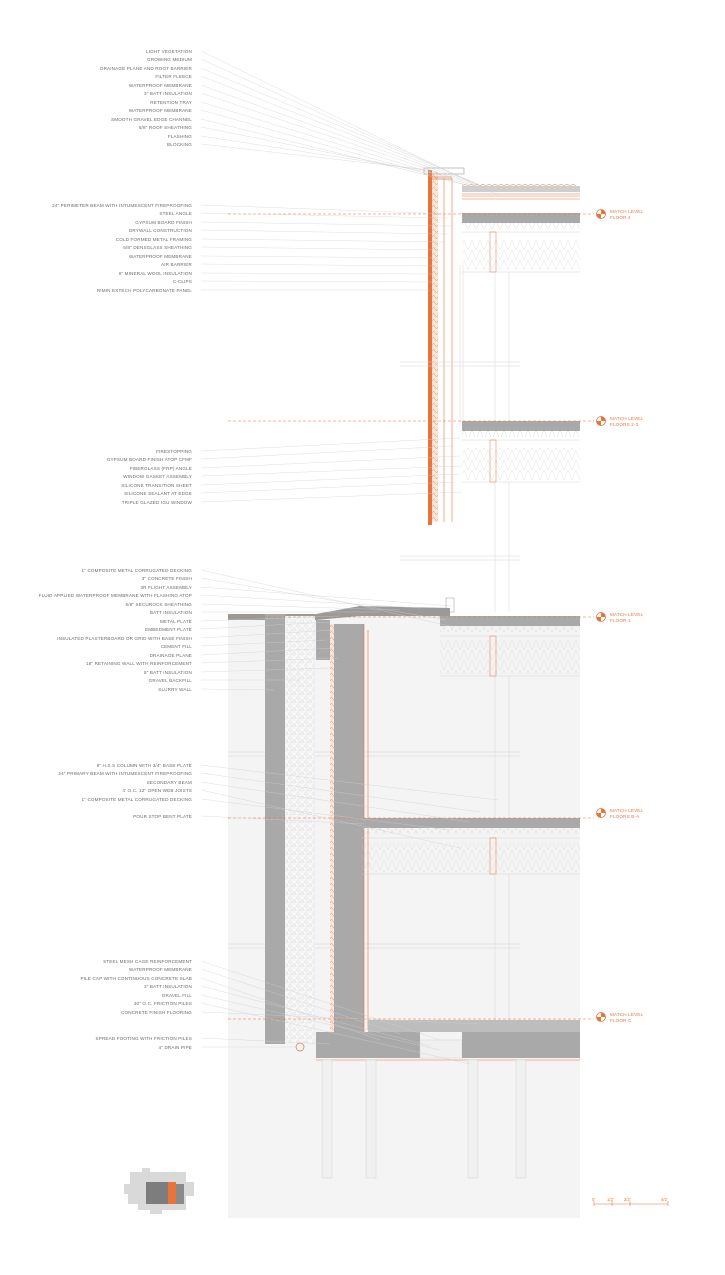 The image size is (725, 1275). What do you see at coordinates (620, 217) in the screenshot?
I see `level-floor: FLOOR 4` at bounding box center [620, 217].